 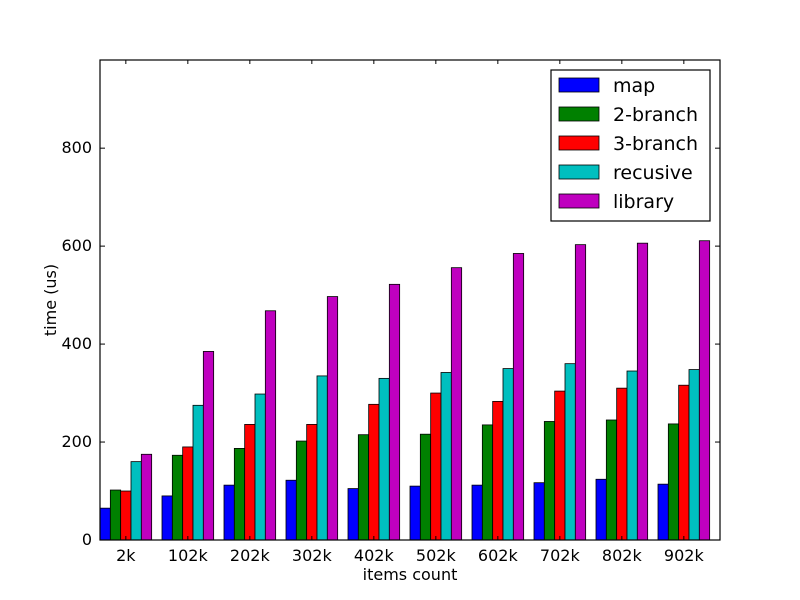 I want to click on bar-3-branch-802k, so click(x=622, y=464).